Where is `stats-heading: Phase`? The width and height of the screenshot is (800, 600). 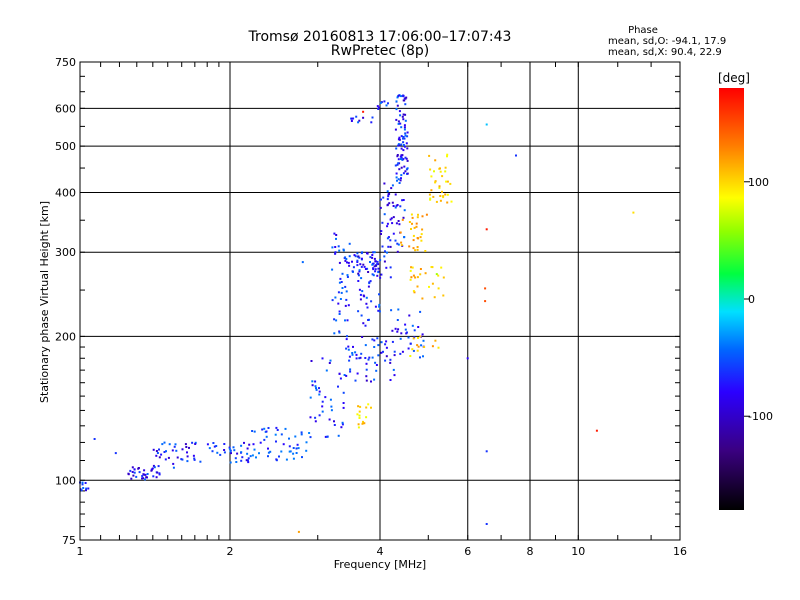
stats-heading: Phase is located at coordinates (643, 30).